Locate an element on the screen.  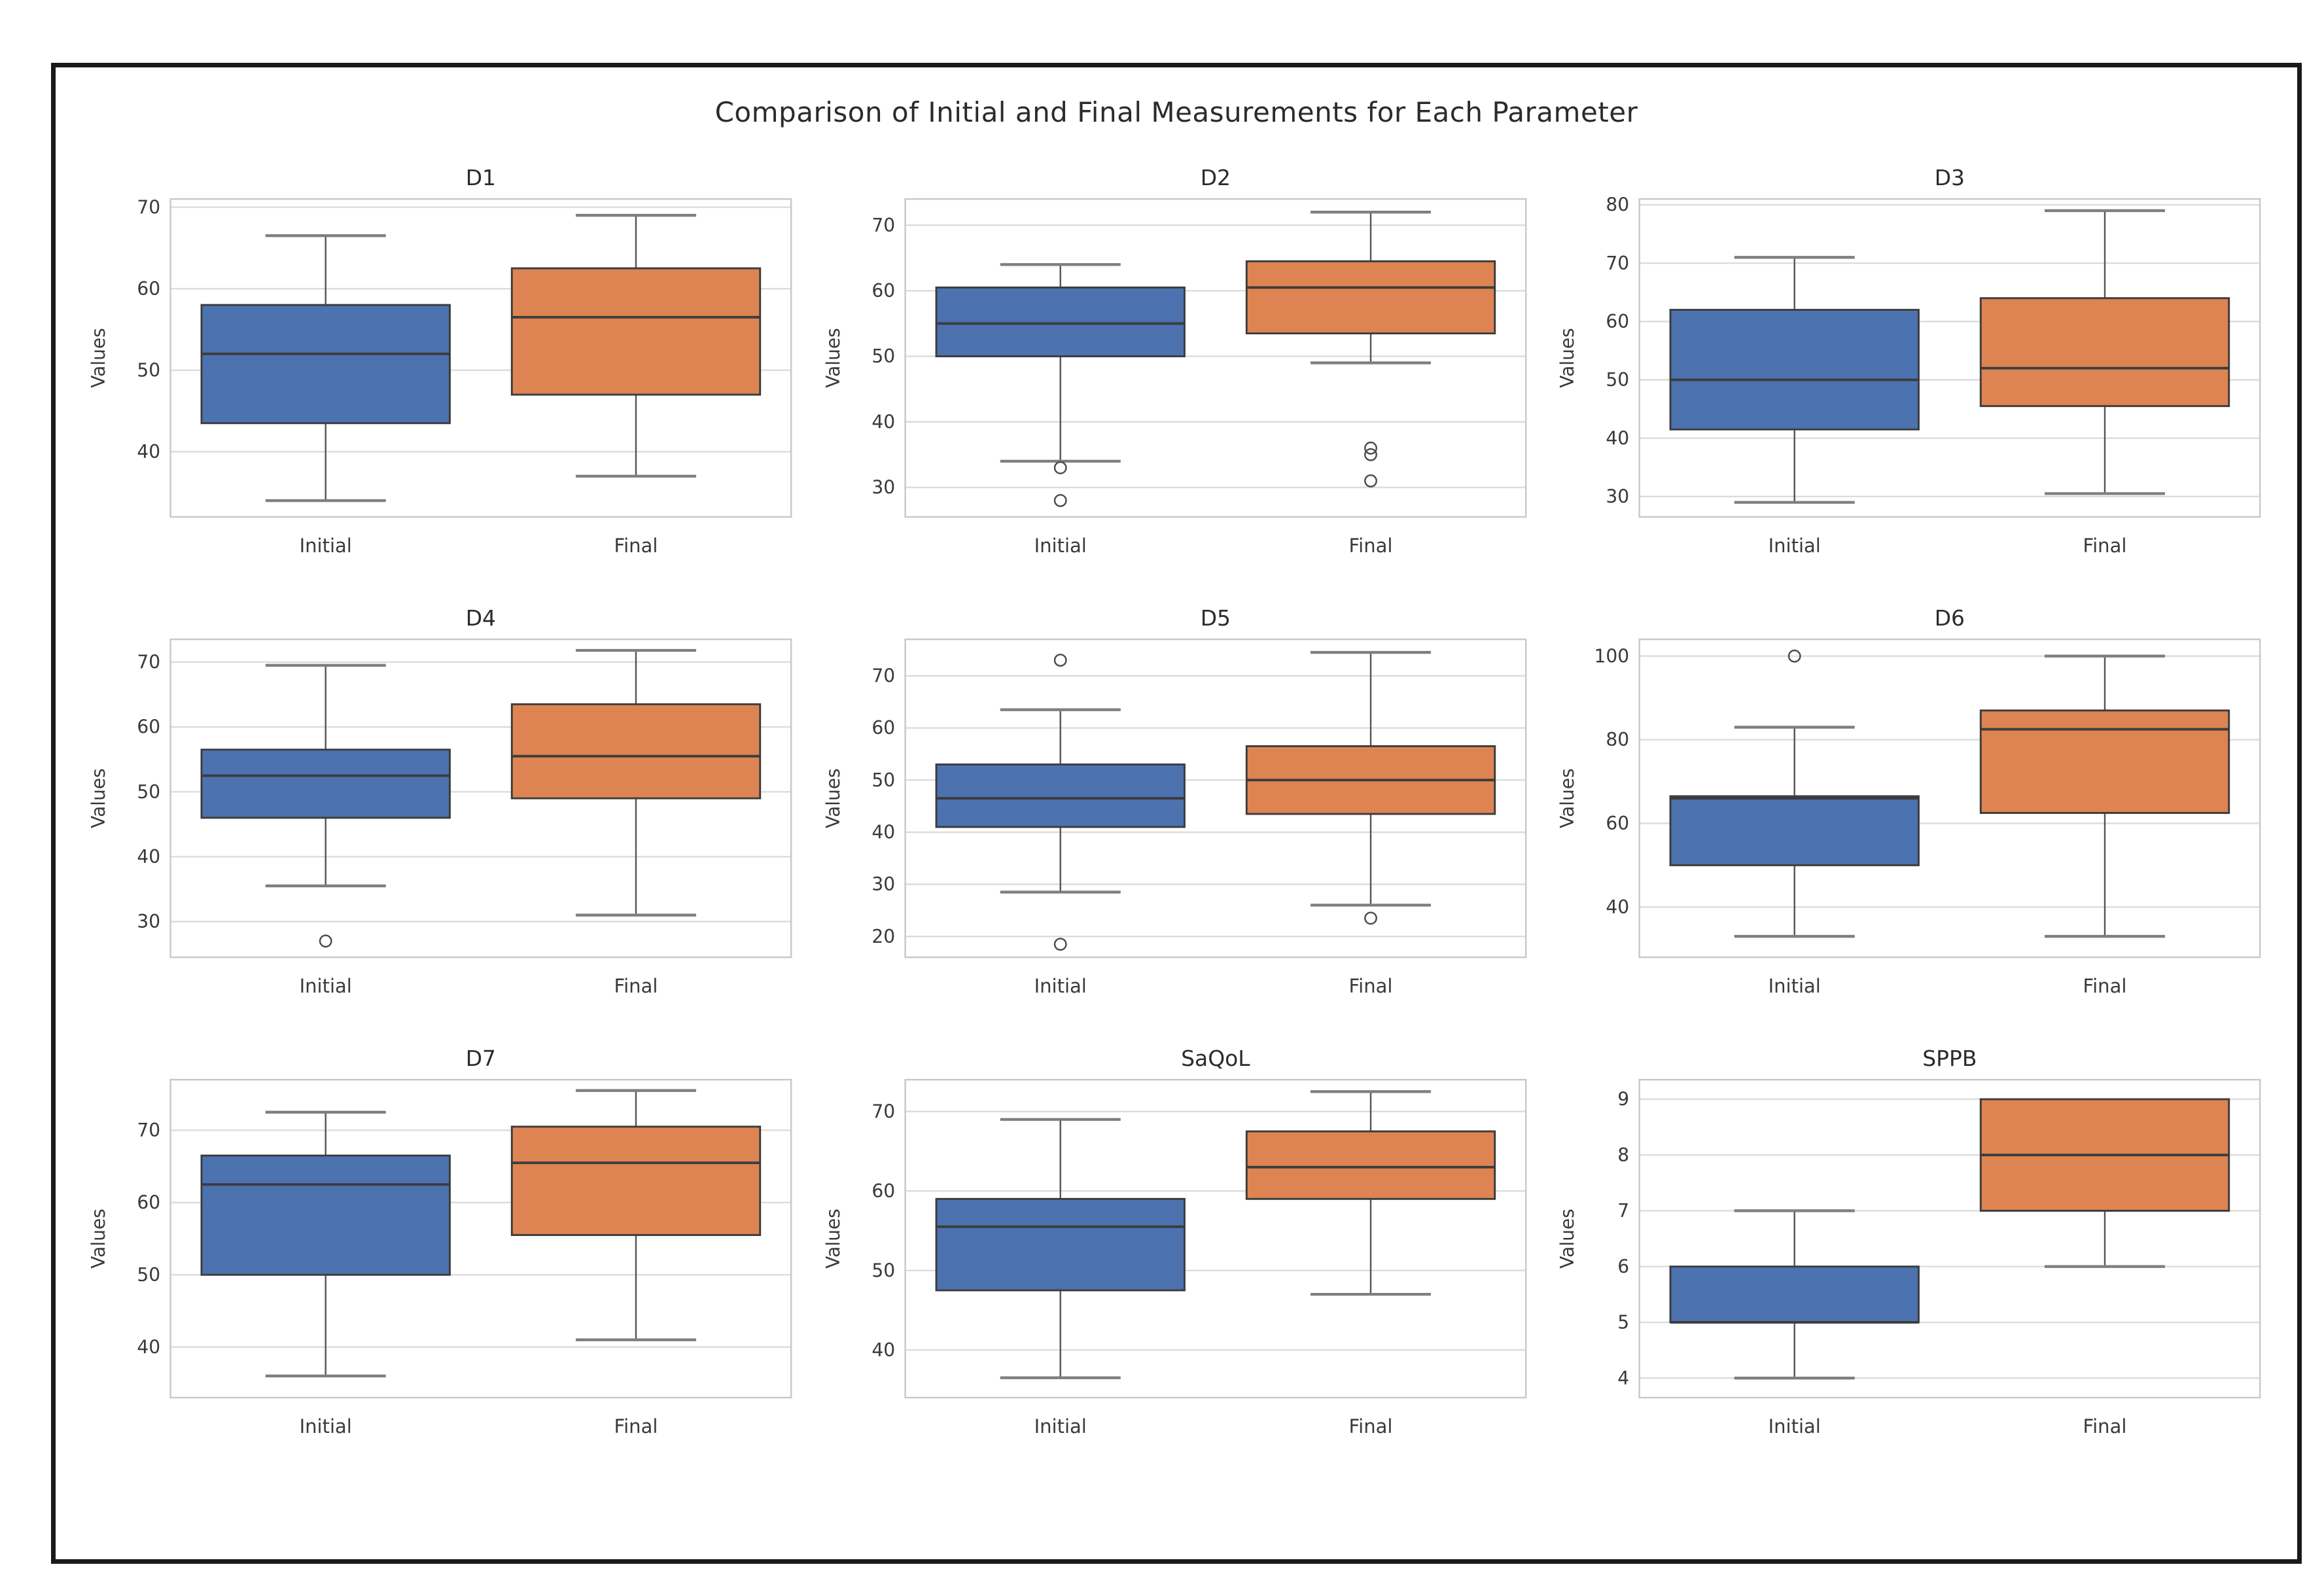
boxplot-canvas-D4: 30 40 50 60 70 Initial Final D4 Values is located at coordinates (440, 801).